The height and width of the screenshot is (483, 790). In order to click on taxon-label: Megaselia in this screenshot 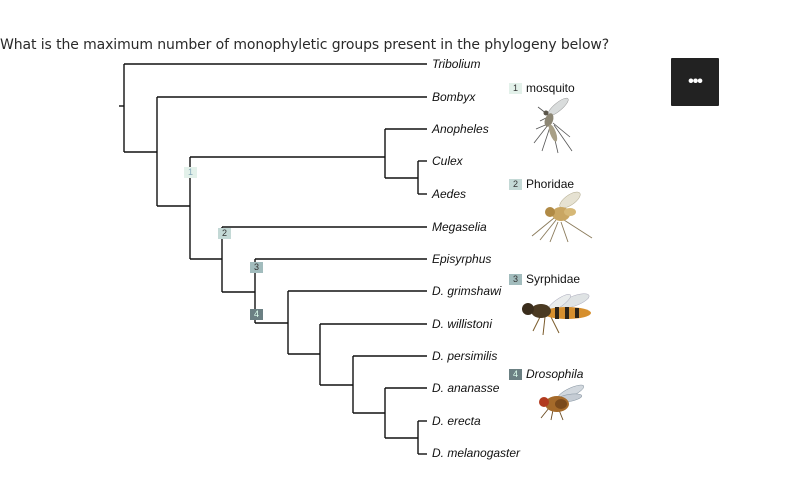, I will do `click(459, 227)`.